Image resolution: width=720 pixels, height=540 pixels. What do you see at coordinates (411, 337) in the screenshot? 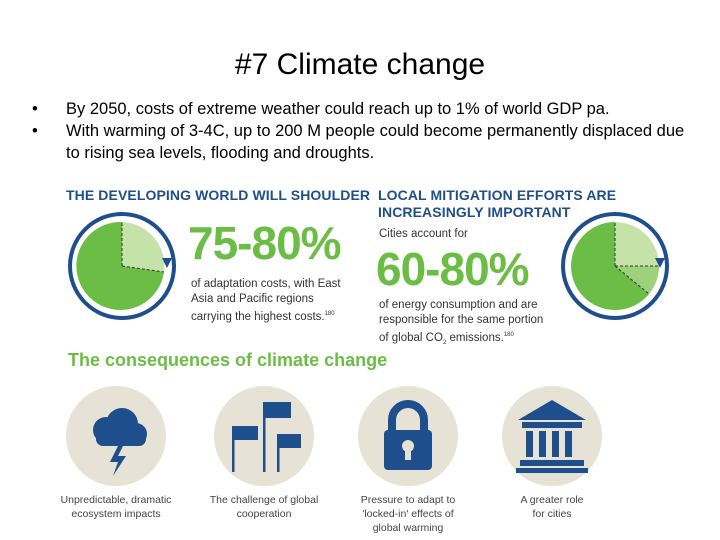
I see `desc-text: of global CO` at bounding box center [411, 337].